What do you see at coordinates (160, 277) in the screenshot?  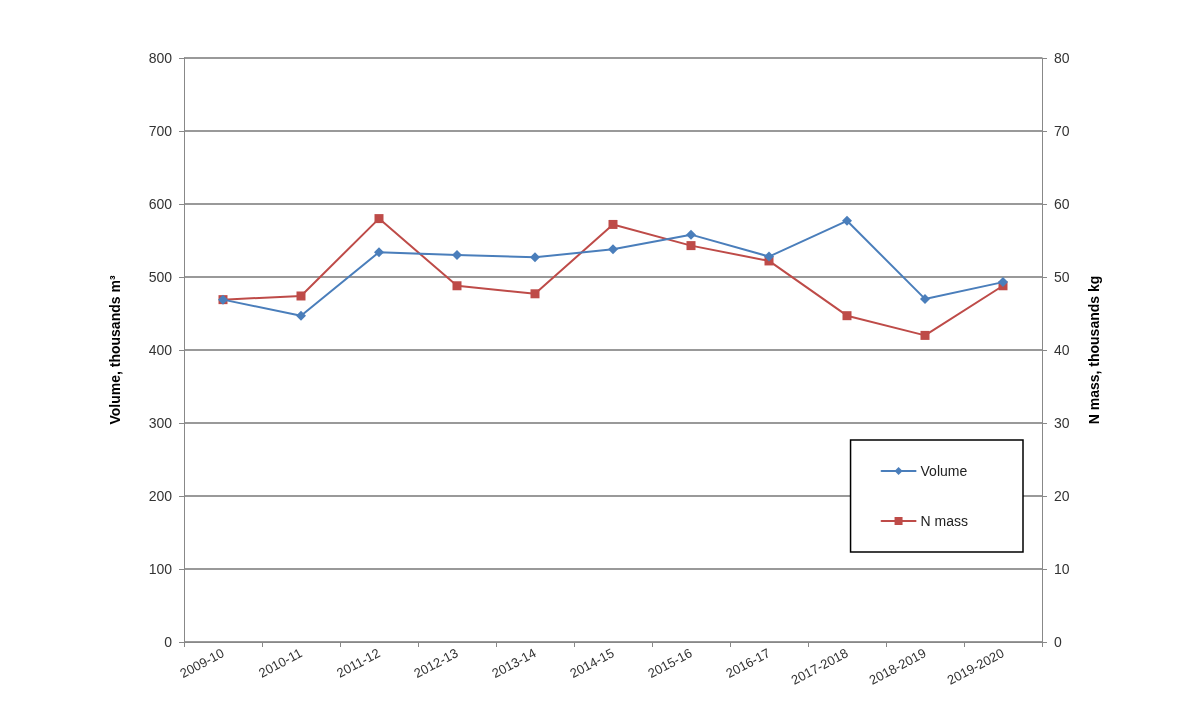 I see `y-tick-label: 500` at bounding box center [160, 277].